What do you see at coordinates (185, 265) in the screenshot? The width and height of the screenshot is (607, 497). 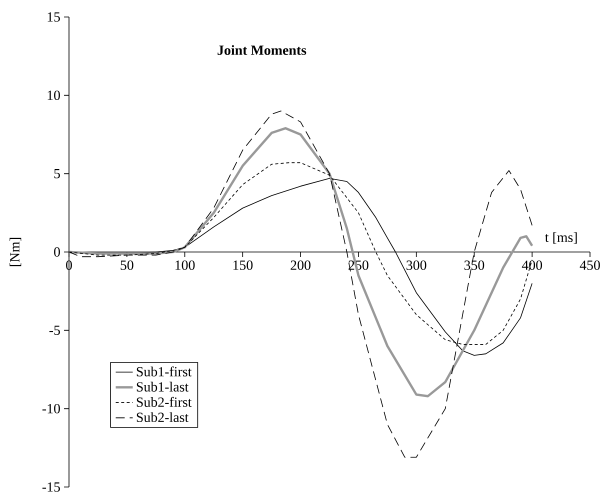 I see `x-tick-label: 100` at bounding box center [185, 265].